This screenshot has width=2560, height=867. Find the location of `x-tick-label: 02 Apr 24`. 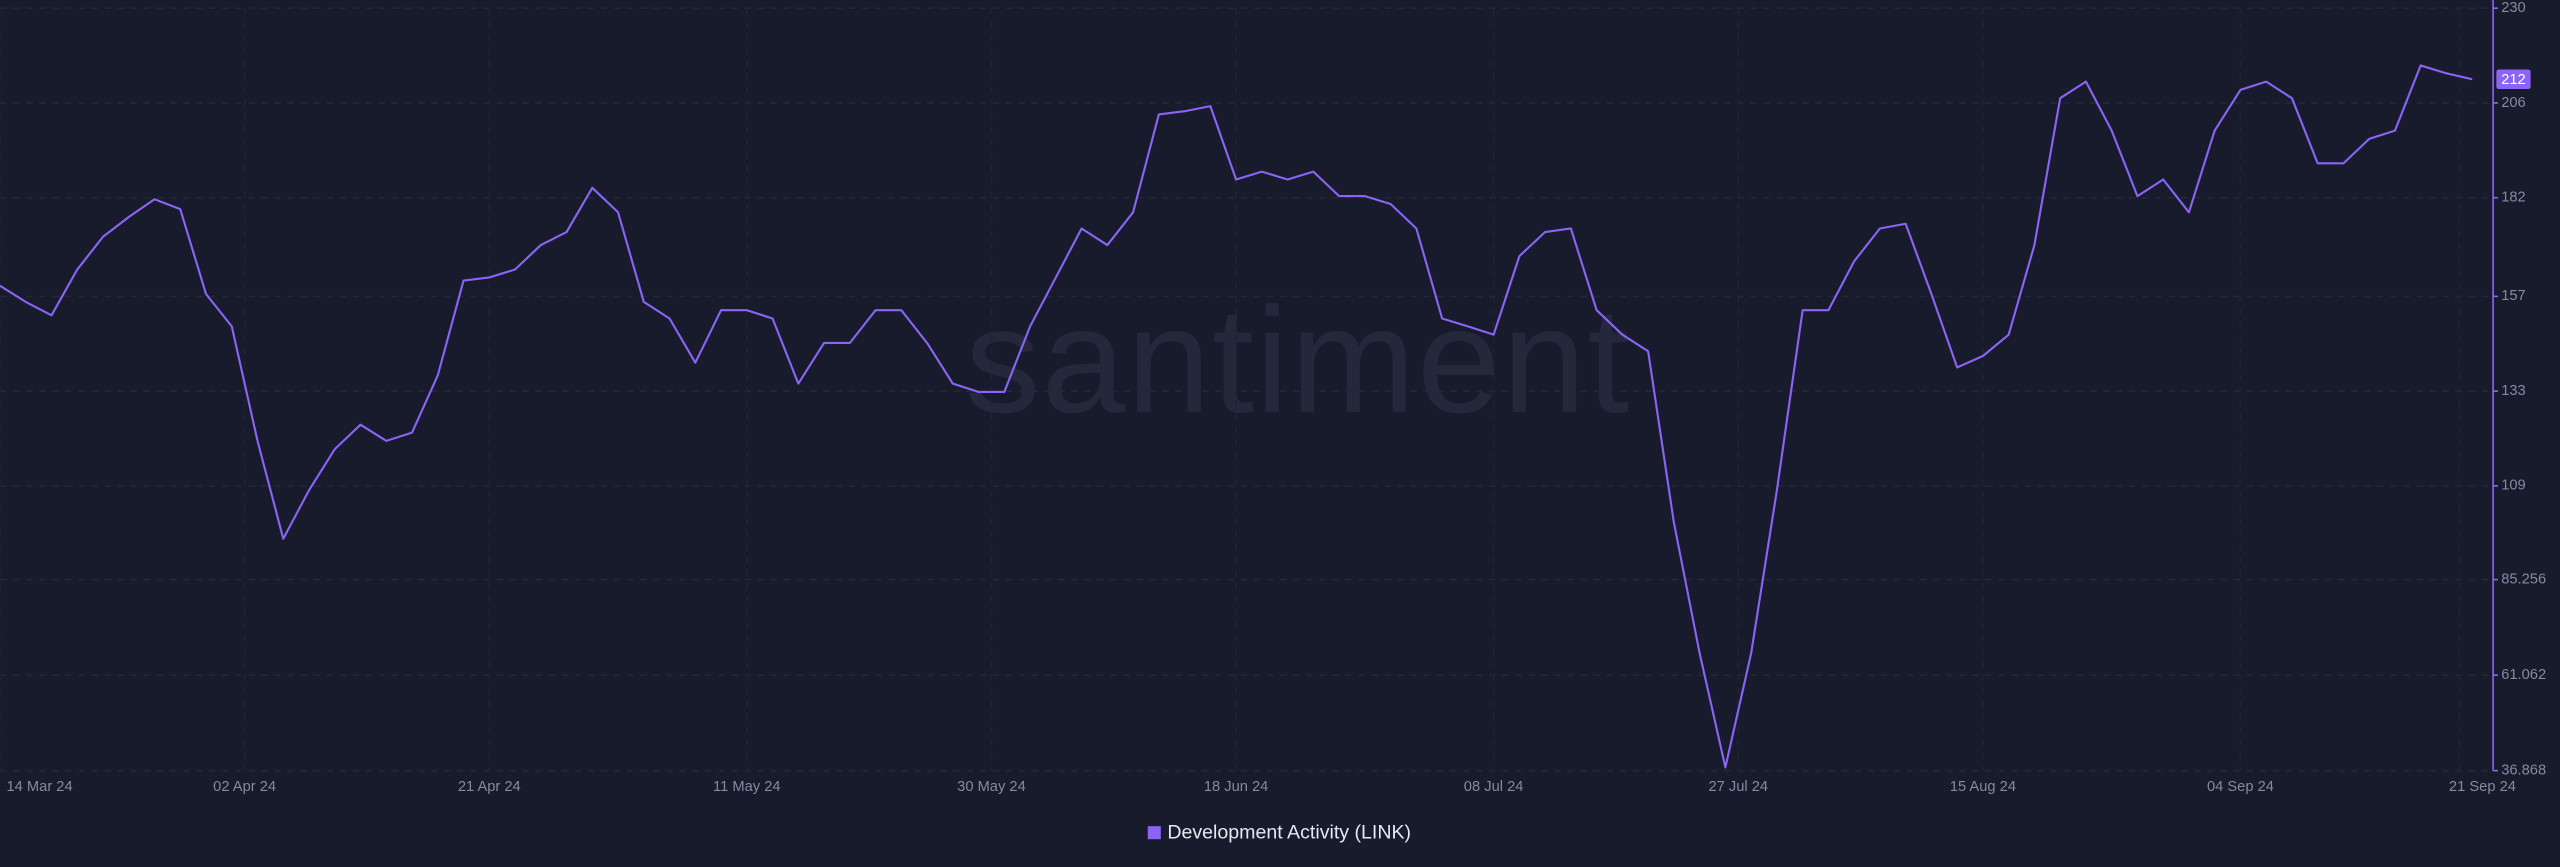

x-tick-label: 02 Apr 24 is located at coordinates (244, 787).